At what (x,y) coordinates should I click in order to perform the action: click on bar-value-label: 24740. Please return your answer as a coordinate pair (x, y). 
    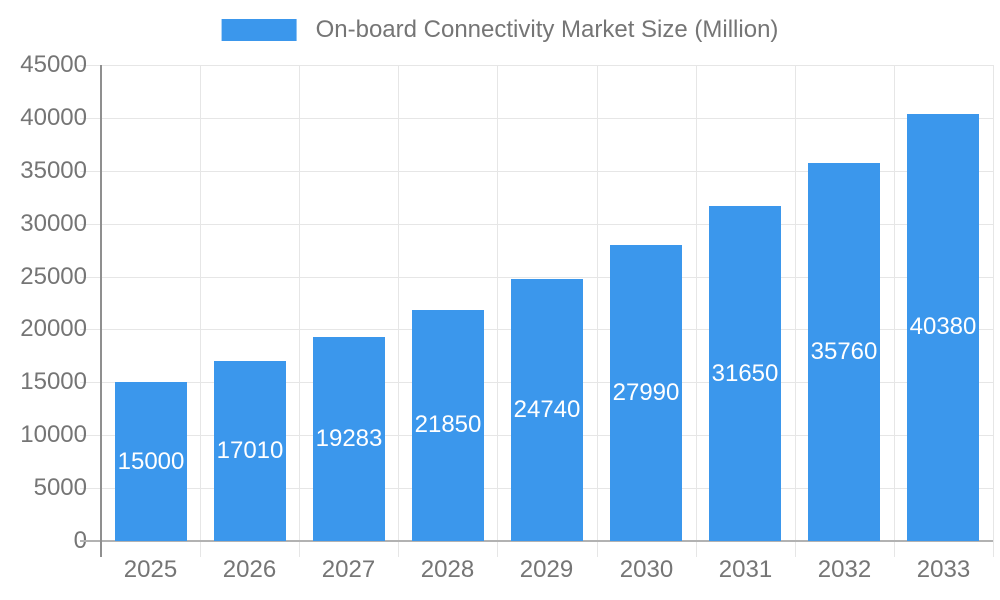
    Looking at the image, I should click on (547, 409).